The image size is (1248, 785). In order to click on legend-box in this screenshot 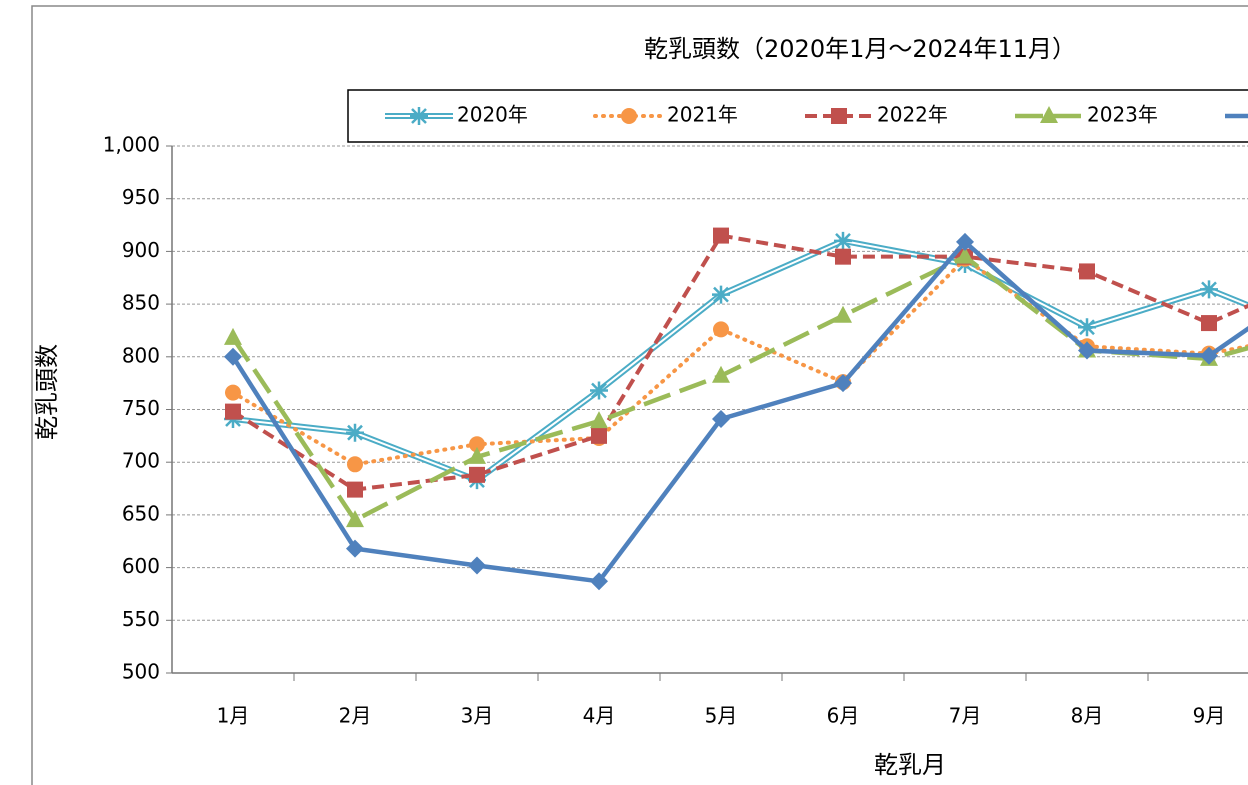, I will do `click(797, 116)`.